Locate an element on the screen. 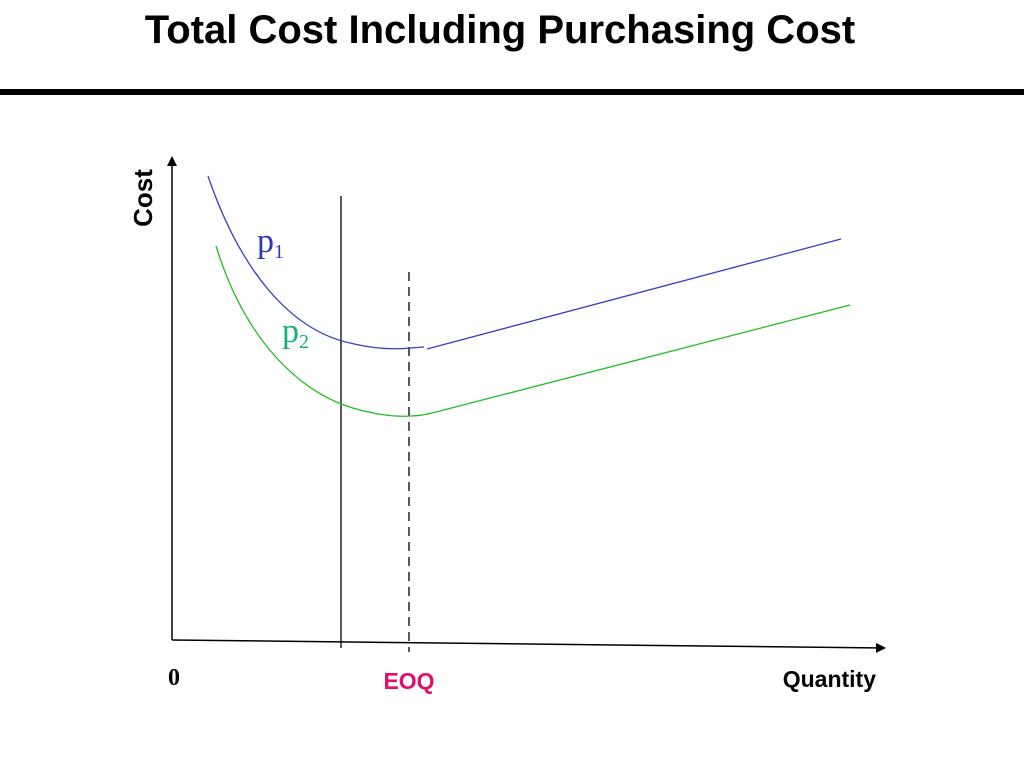  p2-curve is located at coordinates (533, 331).